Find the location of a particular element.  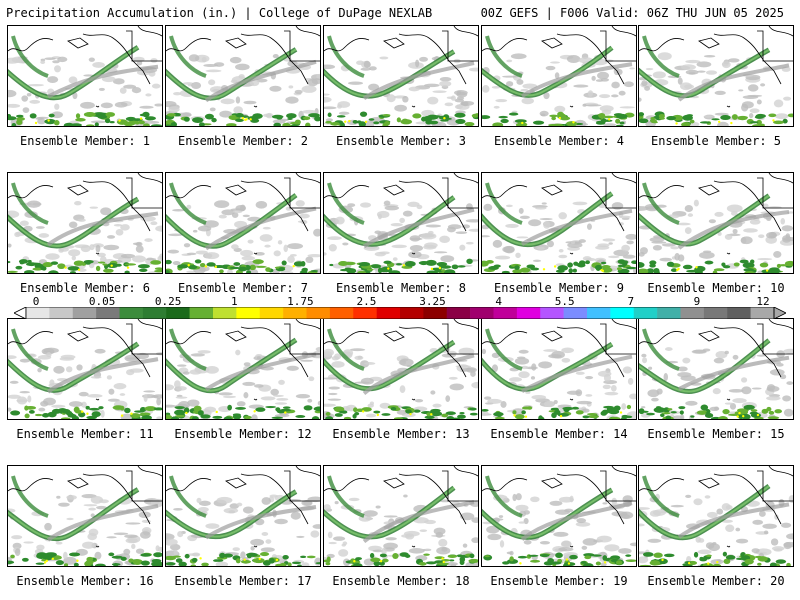

colorbar-tick-label: 0 is located at coordinates (36, 301).